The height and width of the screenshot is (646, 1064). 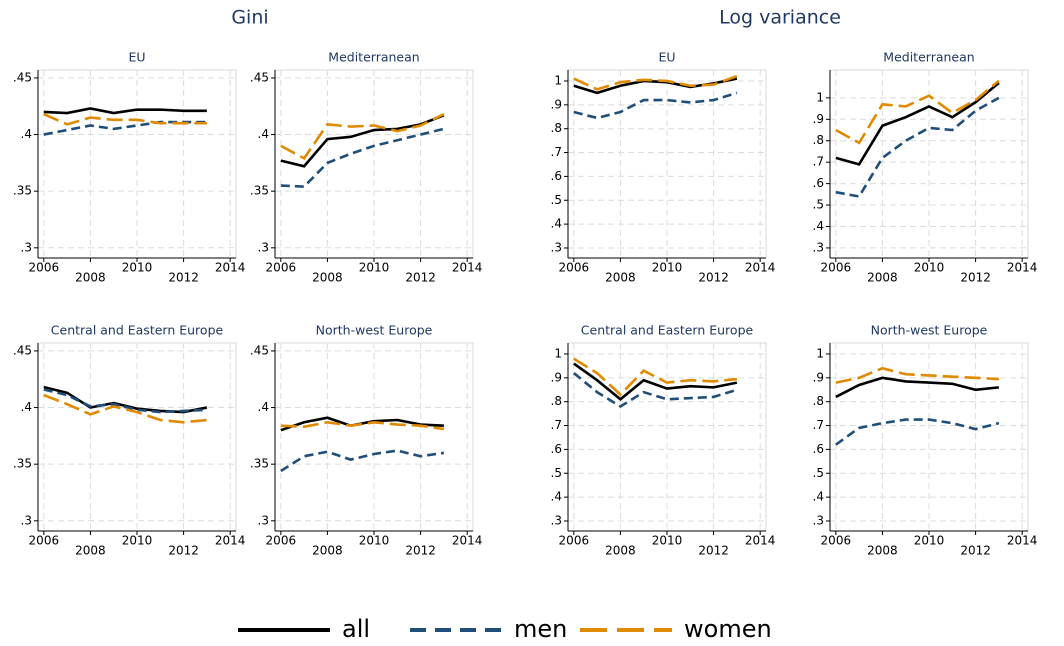 What do you see at coordinates (356, 629) in the screenshot?
I see `legend-label: all` at bounding box center [356, 629].